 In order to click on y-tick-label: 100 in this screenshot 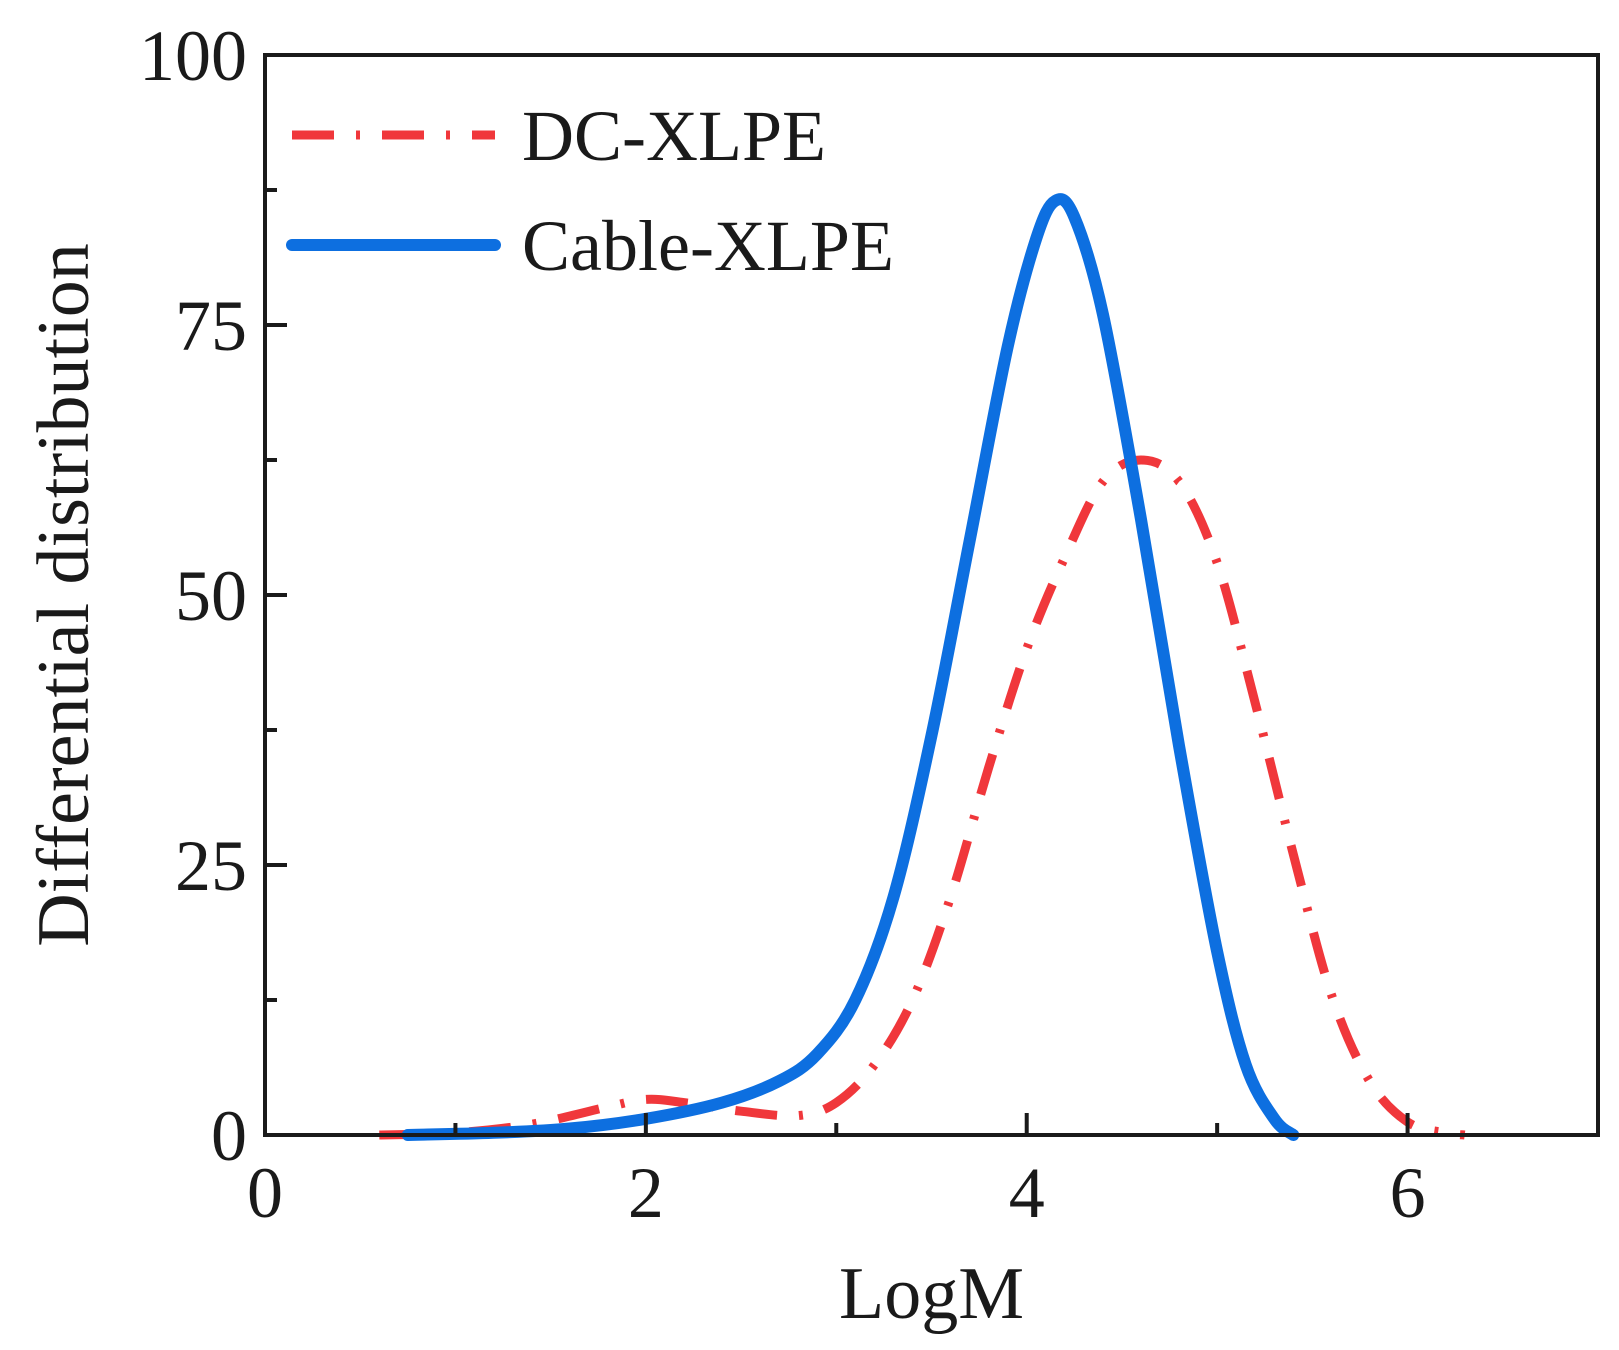, I will do `click(193, 56)`.